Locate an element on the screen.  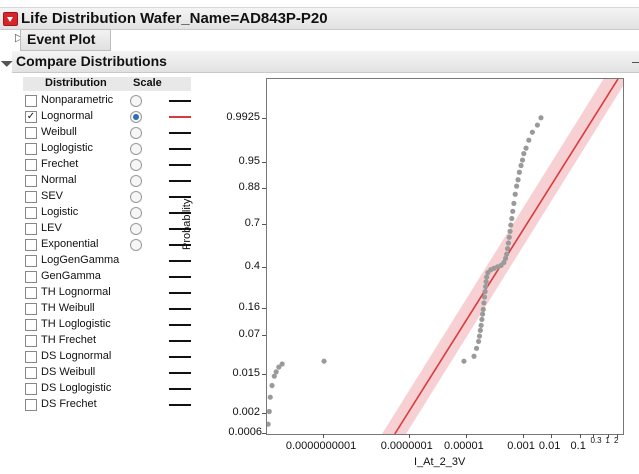
disclosure-collapsed-icon: ▷ is located at coordinates (19, 37).